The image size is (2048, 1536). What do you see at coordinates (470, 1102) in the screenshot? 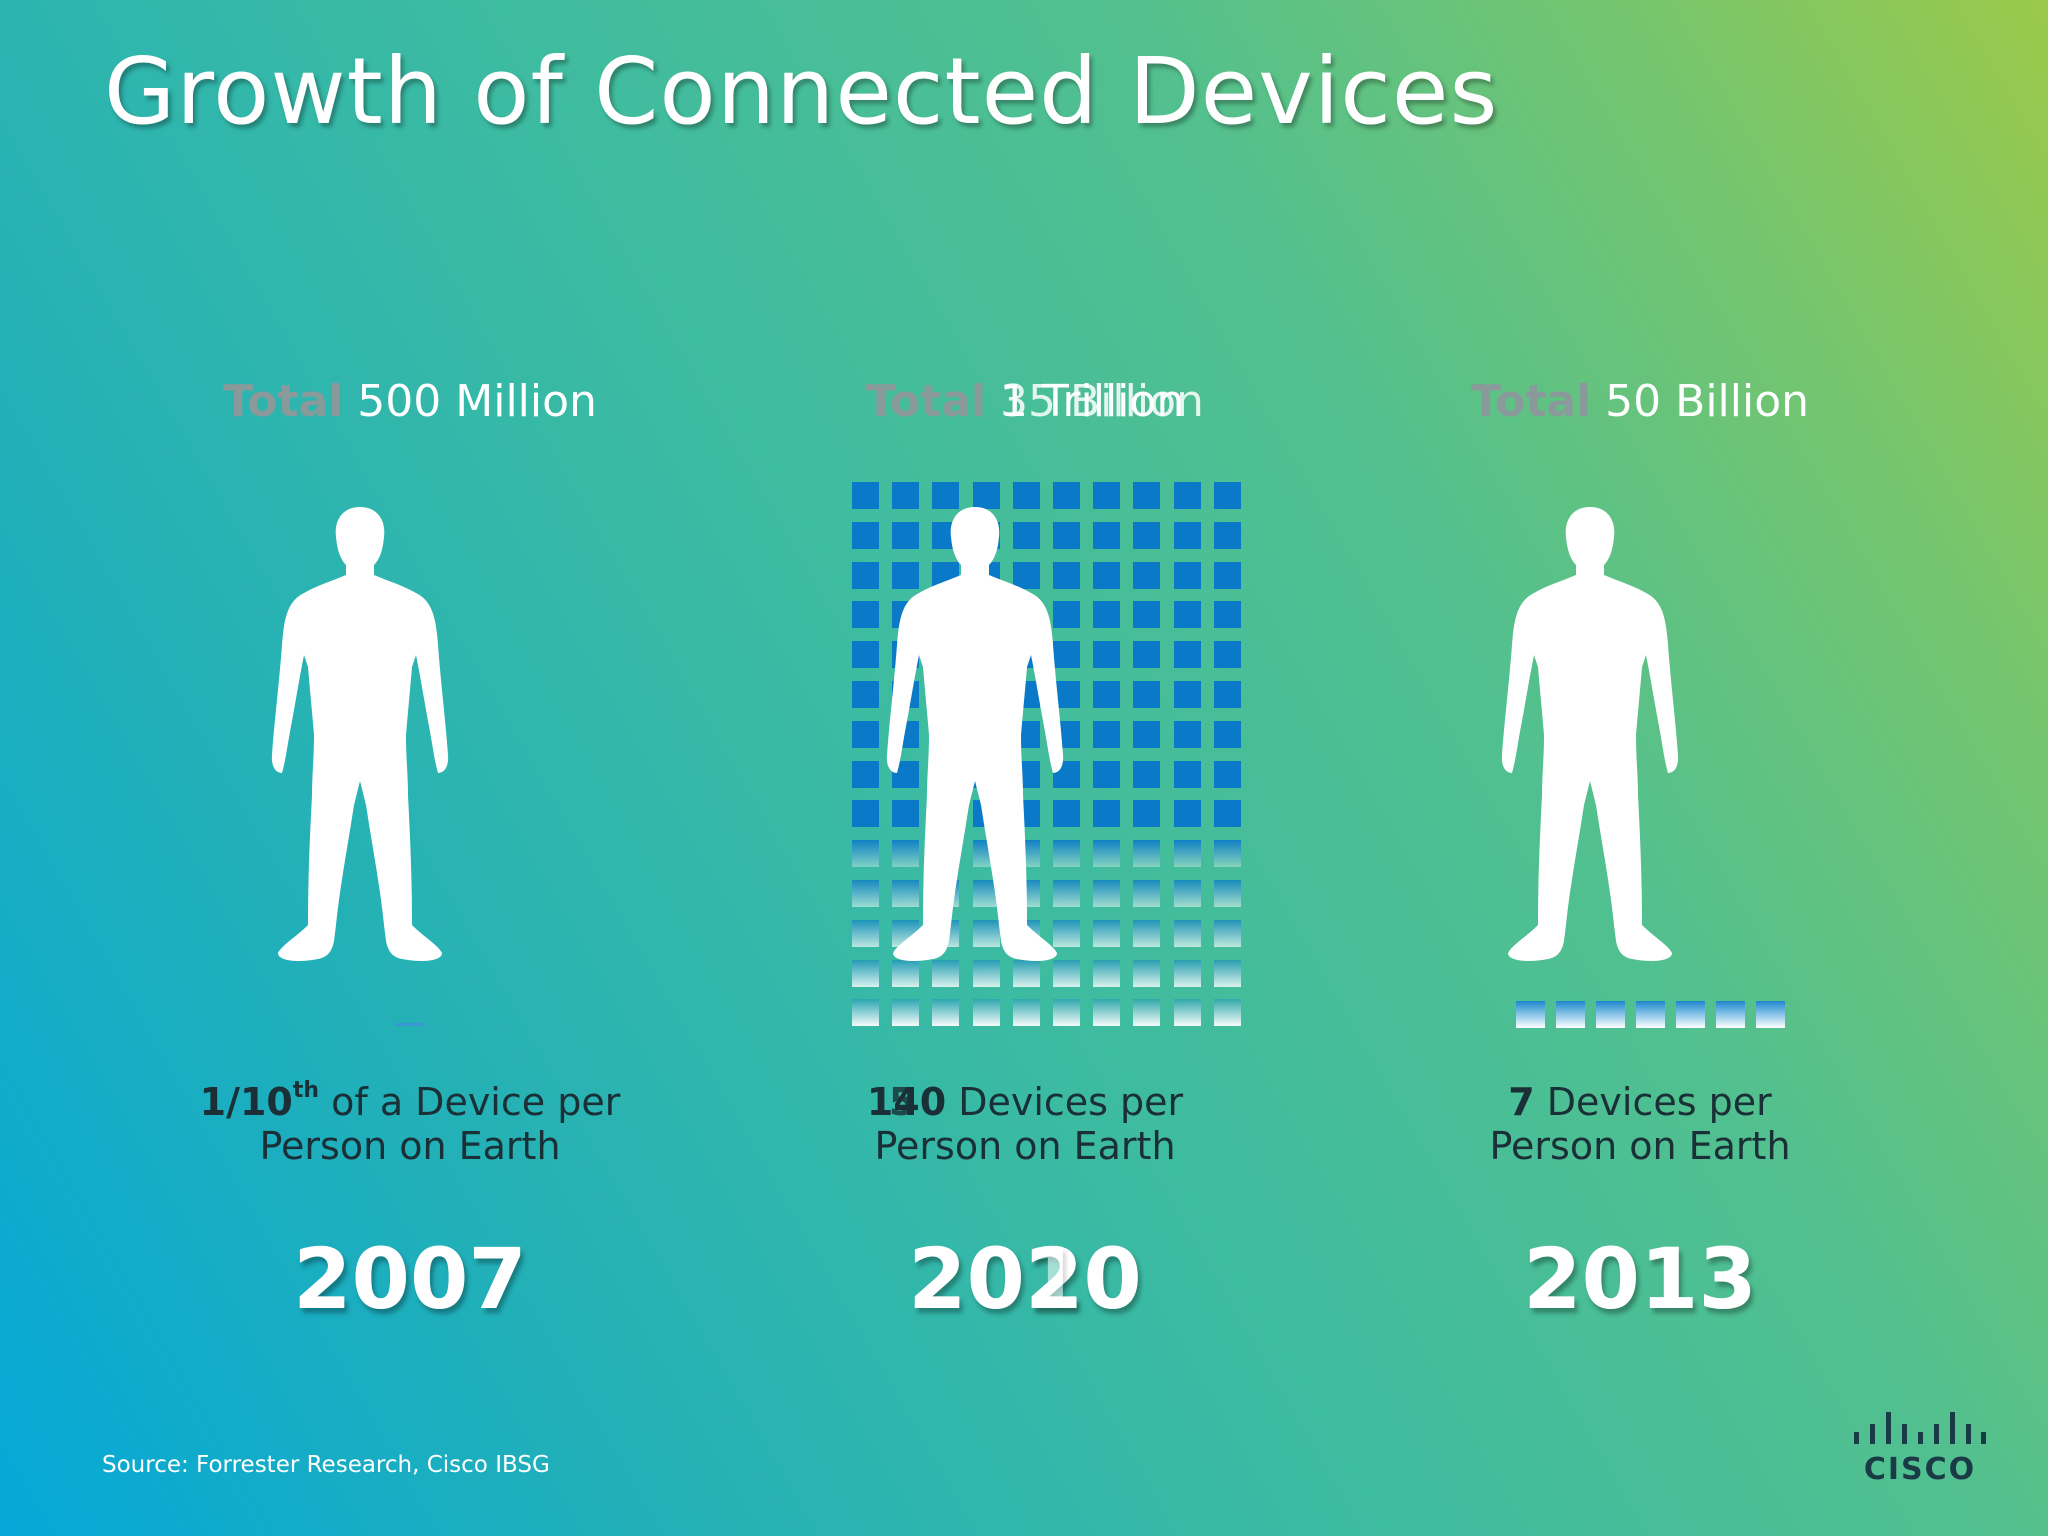
I see `ratio-rest: of a Device per` at bounding box center [470, 1102].